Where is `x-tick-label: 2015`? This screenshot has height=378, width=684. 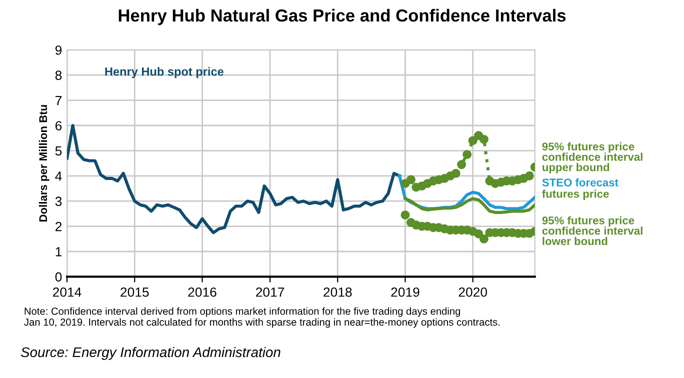
x-tick-label: 2015 is located at coordinates (134, 292).